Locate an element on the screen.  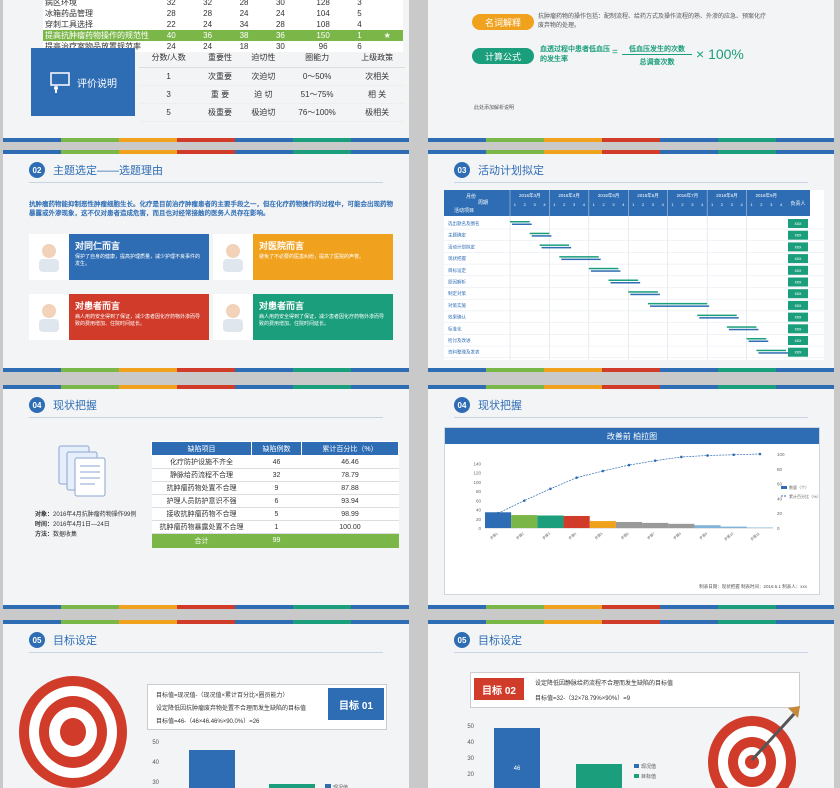
hospital-icon is located at coordinates (233, 257).